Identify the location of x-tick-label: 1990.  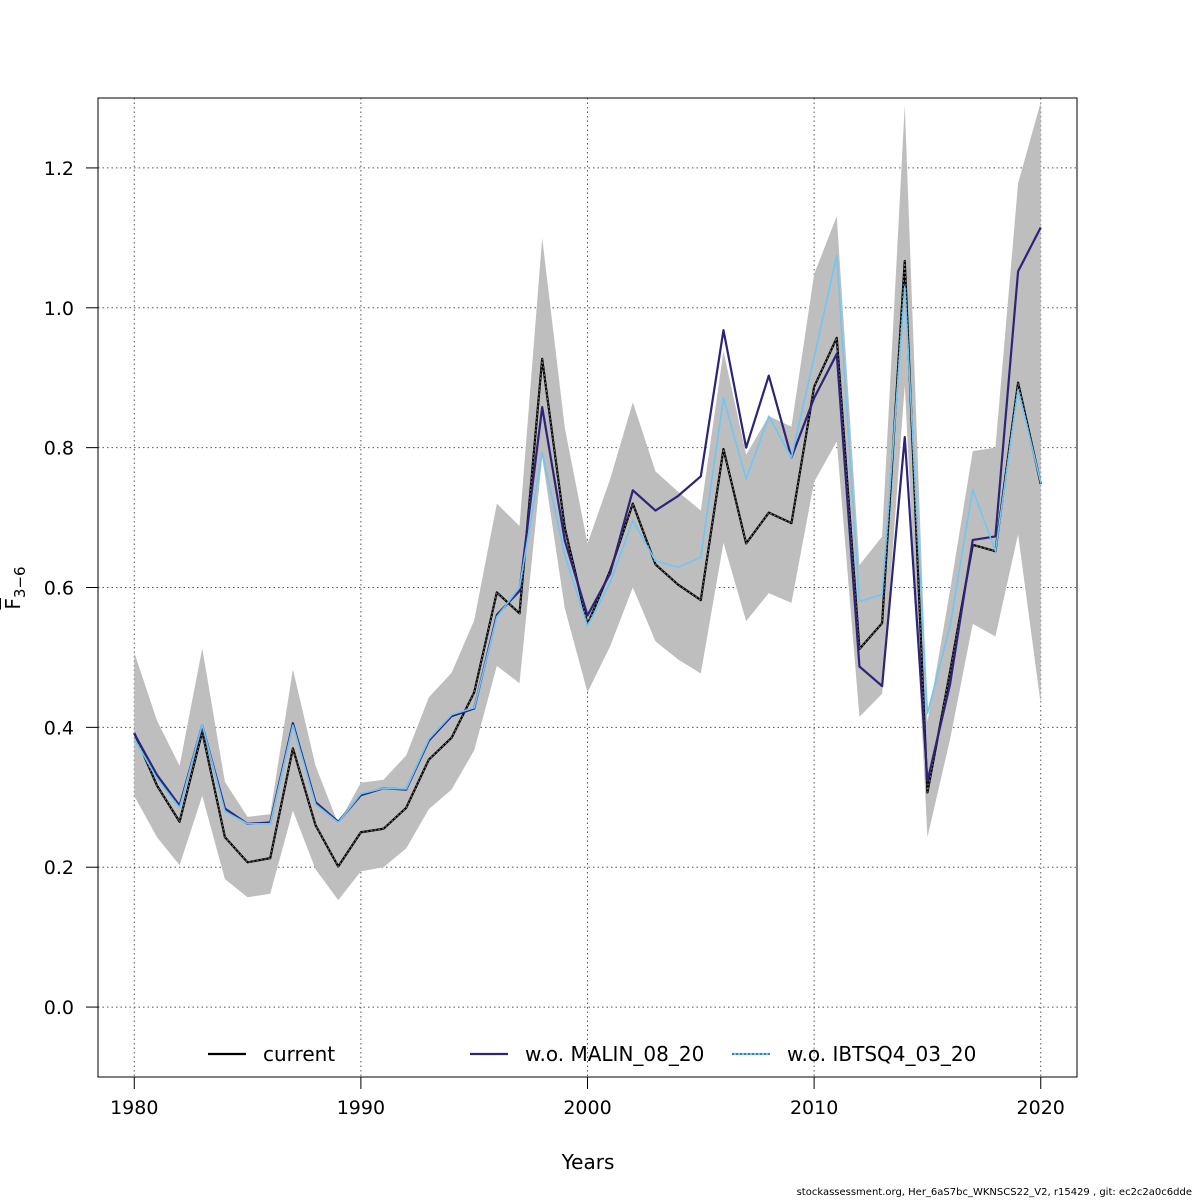
(361, 1108).